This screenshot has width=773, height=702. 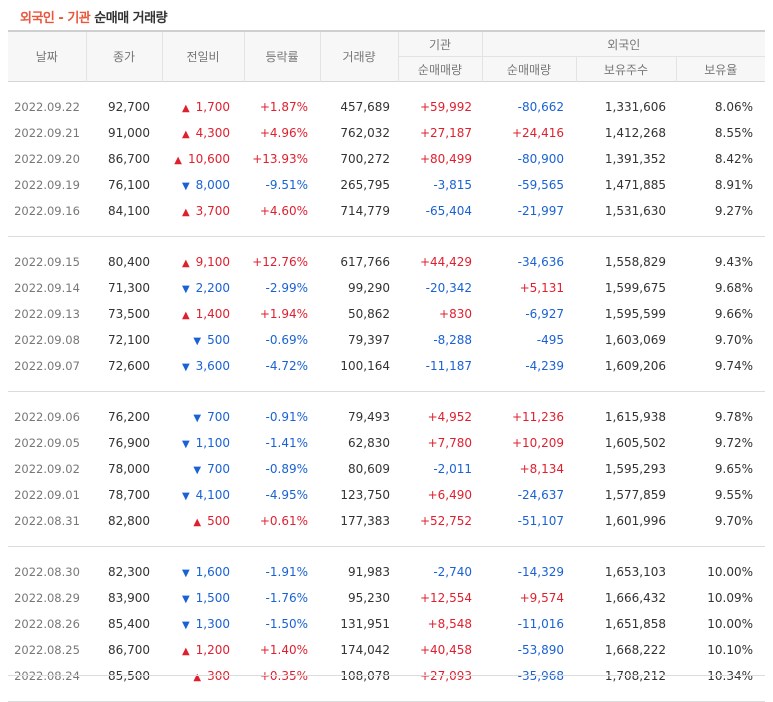 I want to click on foreign-hold-cell: 1,609,206, so click(x=635, y=366).